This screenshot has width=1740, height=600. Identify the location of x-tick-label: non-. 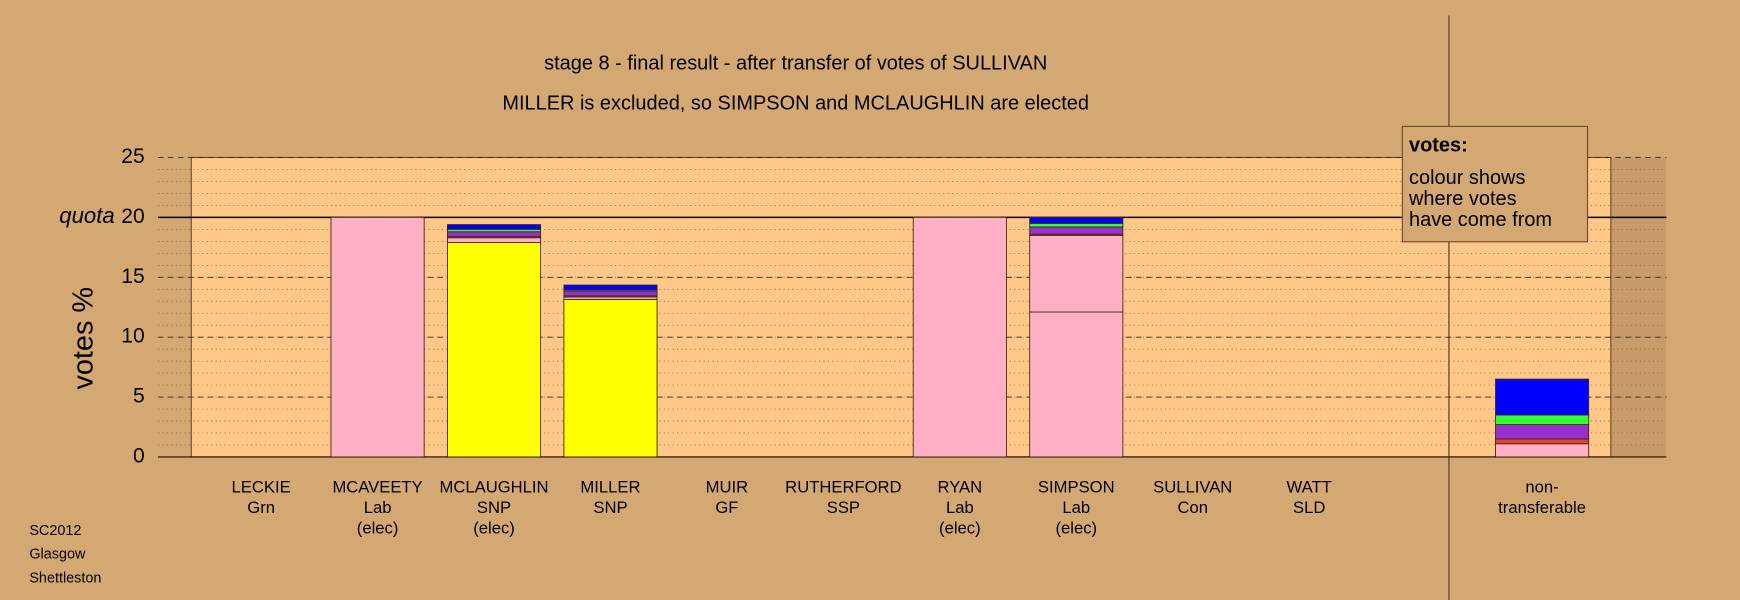
(1541, 486).